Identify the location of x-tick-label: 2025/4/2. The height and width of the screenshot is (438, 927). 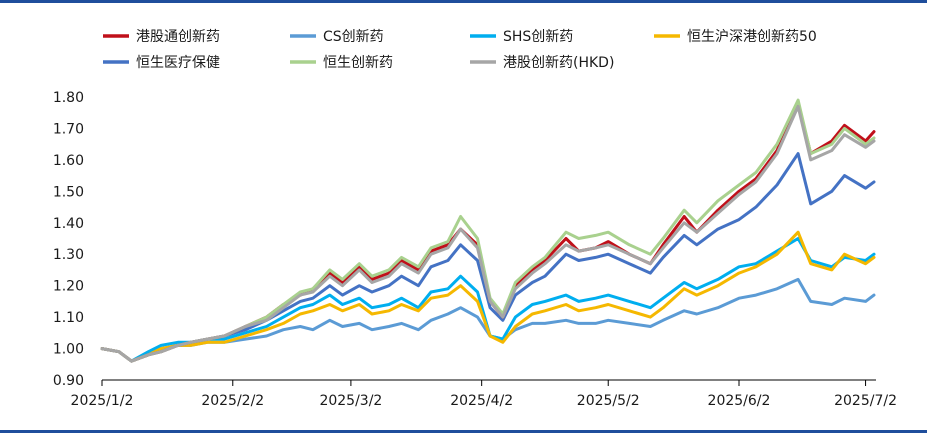
(481, 401).